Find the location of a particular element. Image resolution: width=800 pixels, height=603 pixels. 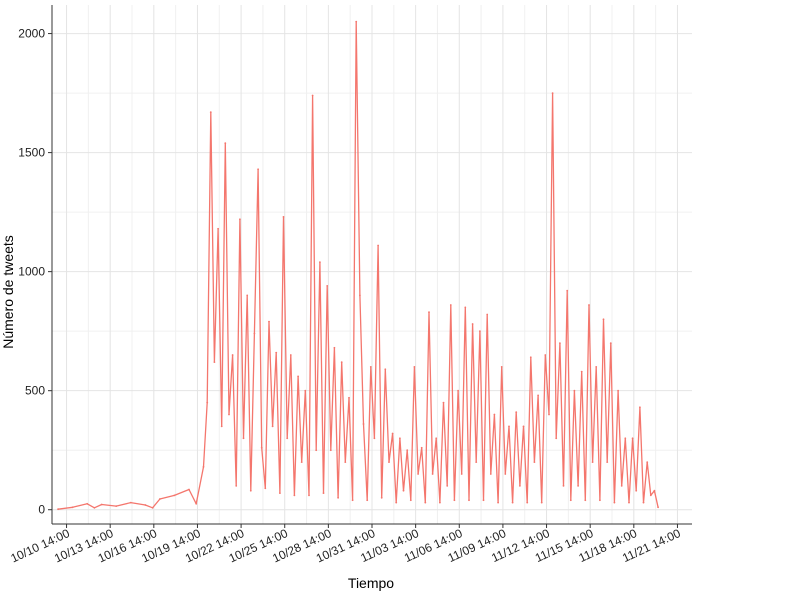

y-tick-label: 0 is located at coordinates (41, 510).